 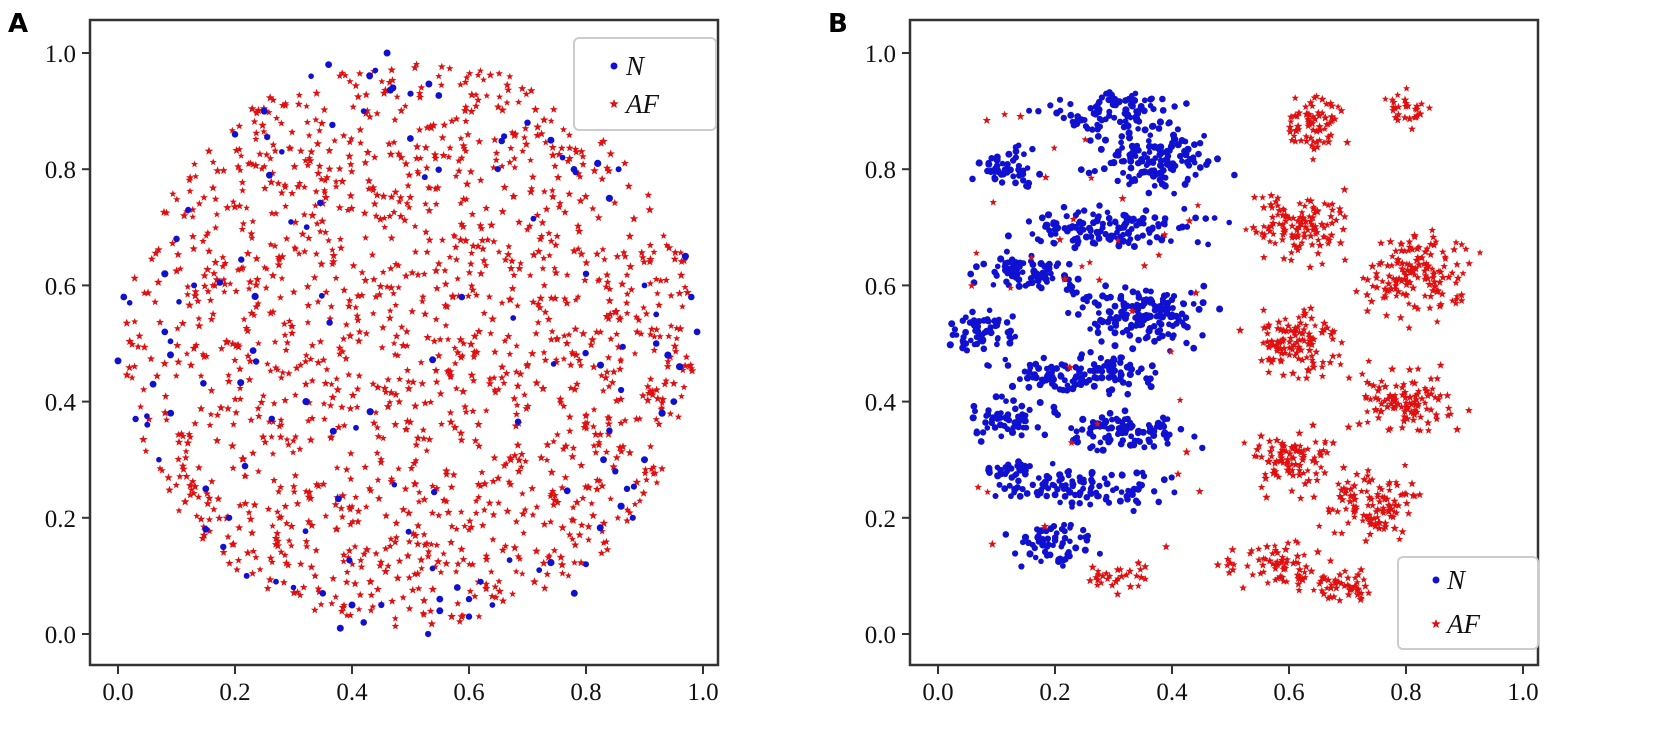 What do you see at coordinates (1436, 623) in the screenshot?
I see `legend-marker-af-b` at bounding box center [1436, 623].